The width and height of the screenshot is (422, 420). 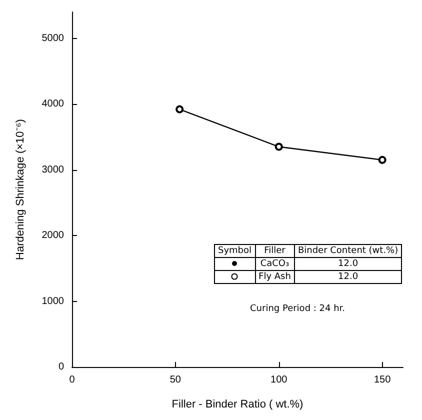 What do you see at coordinates (279, 380) in the screenshot?
I see `x-tick-label: 100` at bounding box center [279, 380].